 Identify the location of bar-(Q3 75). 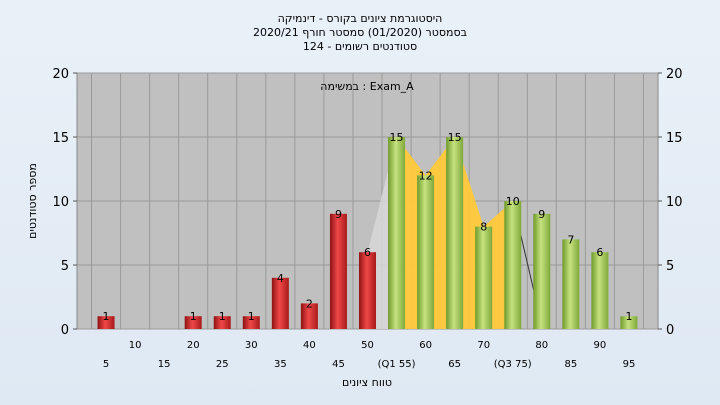
(513, 265).